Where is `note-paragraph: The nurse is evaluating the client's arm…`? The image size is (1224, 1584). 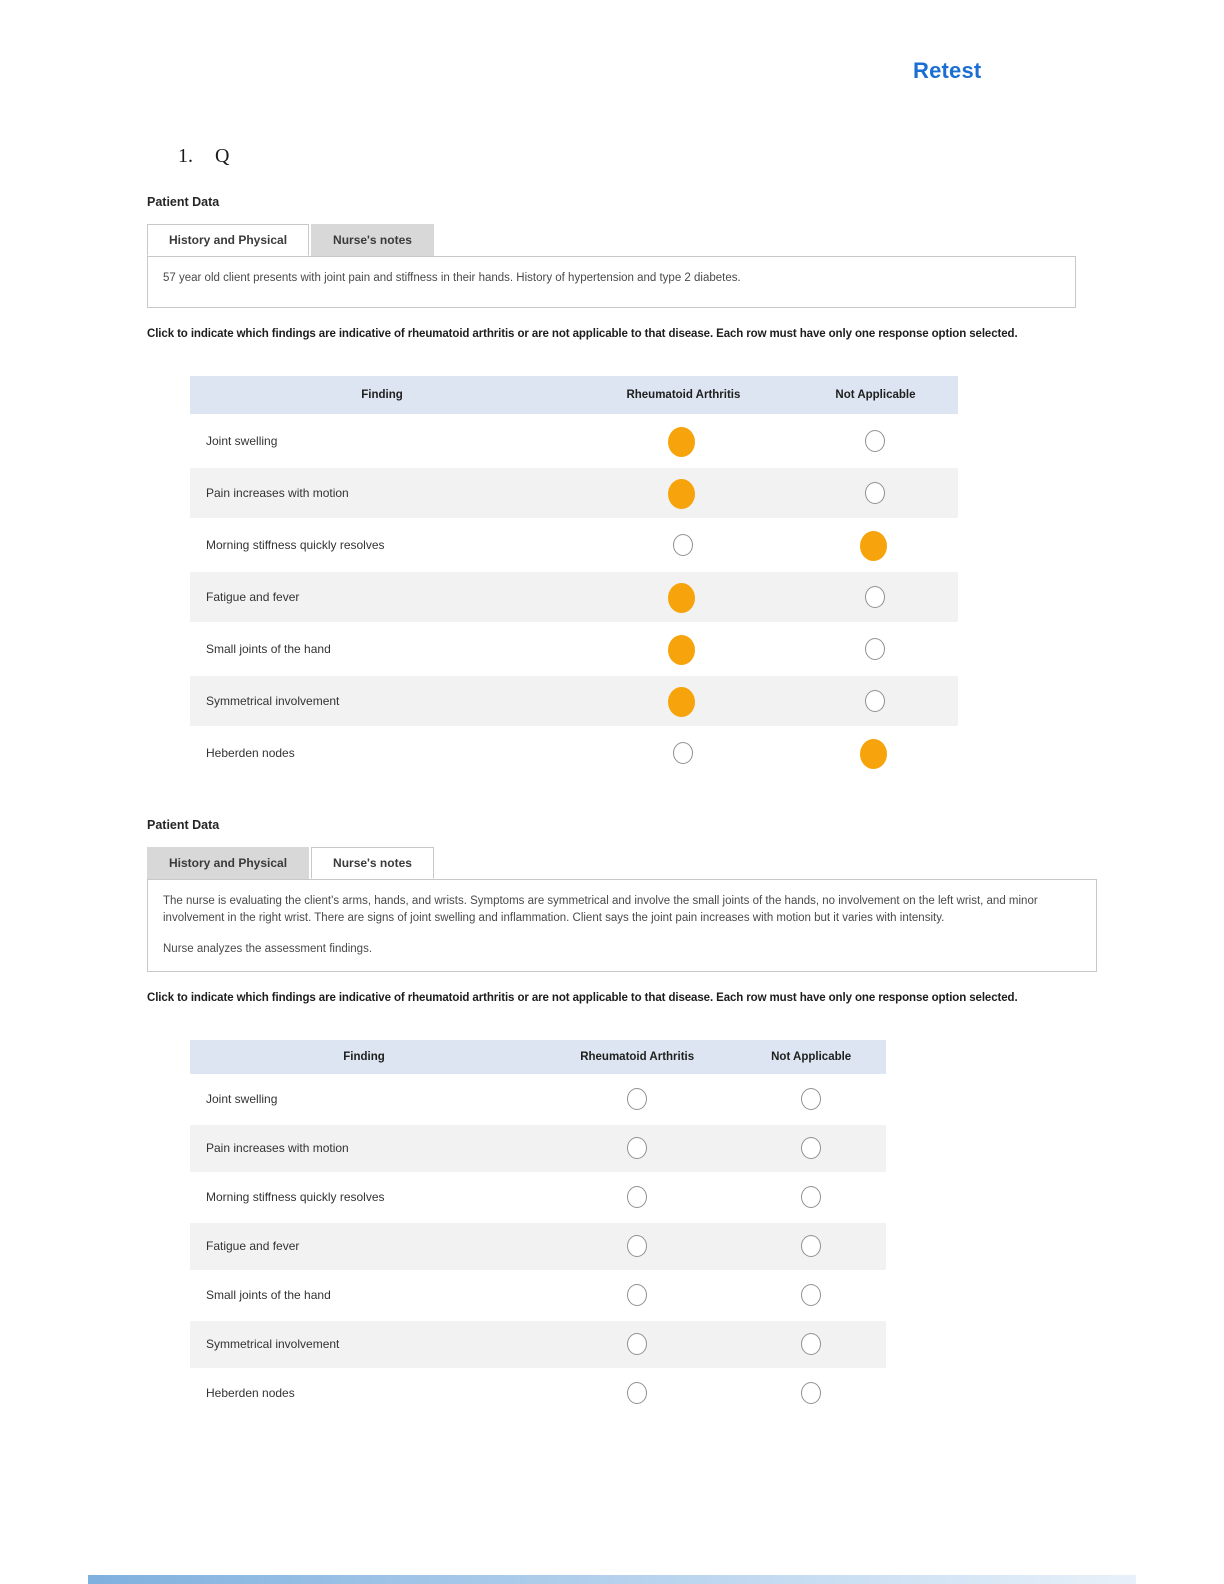
note-paragraph: The nurse is evaluating the client's arm… is located at coordinates (600, 910).